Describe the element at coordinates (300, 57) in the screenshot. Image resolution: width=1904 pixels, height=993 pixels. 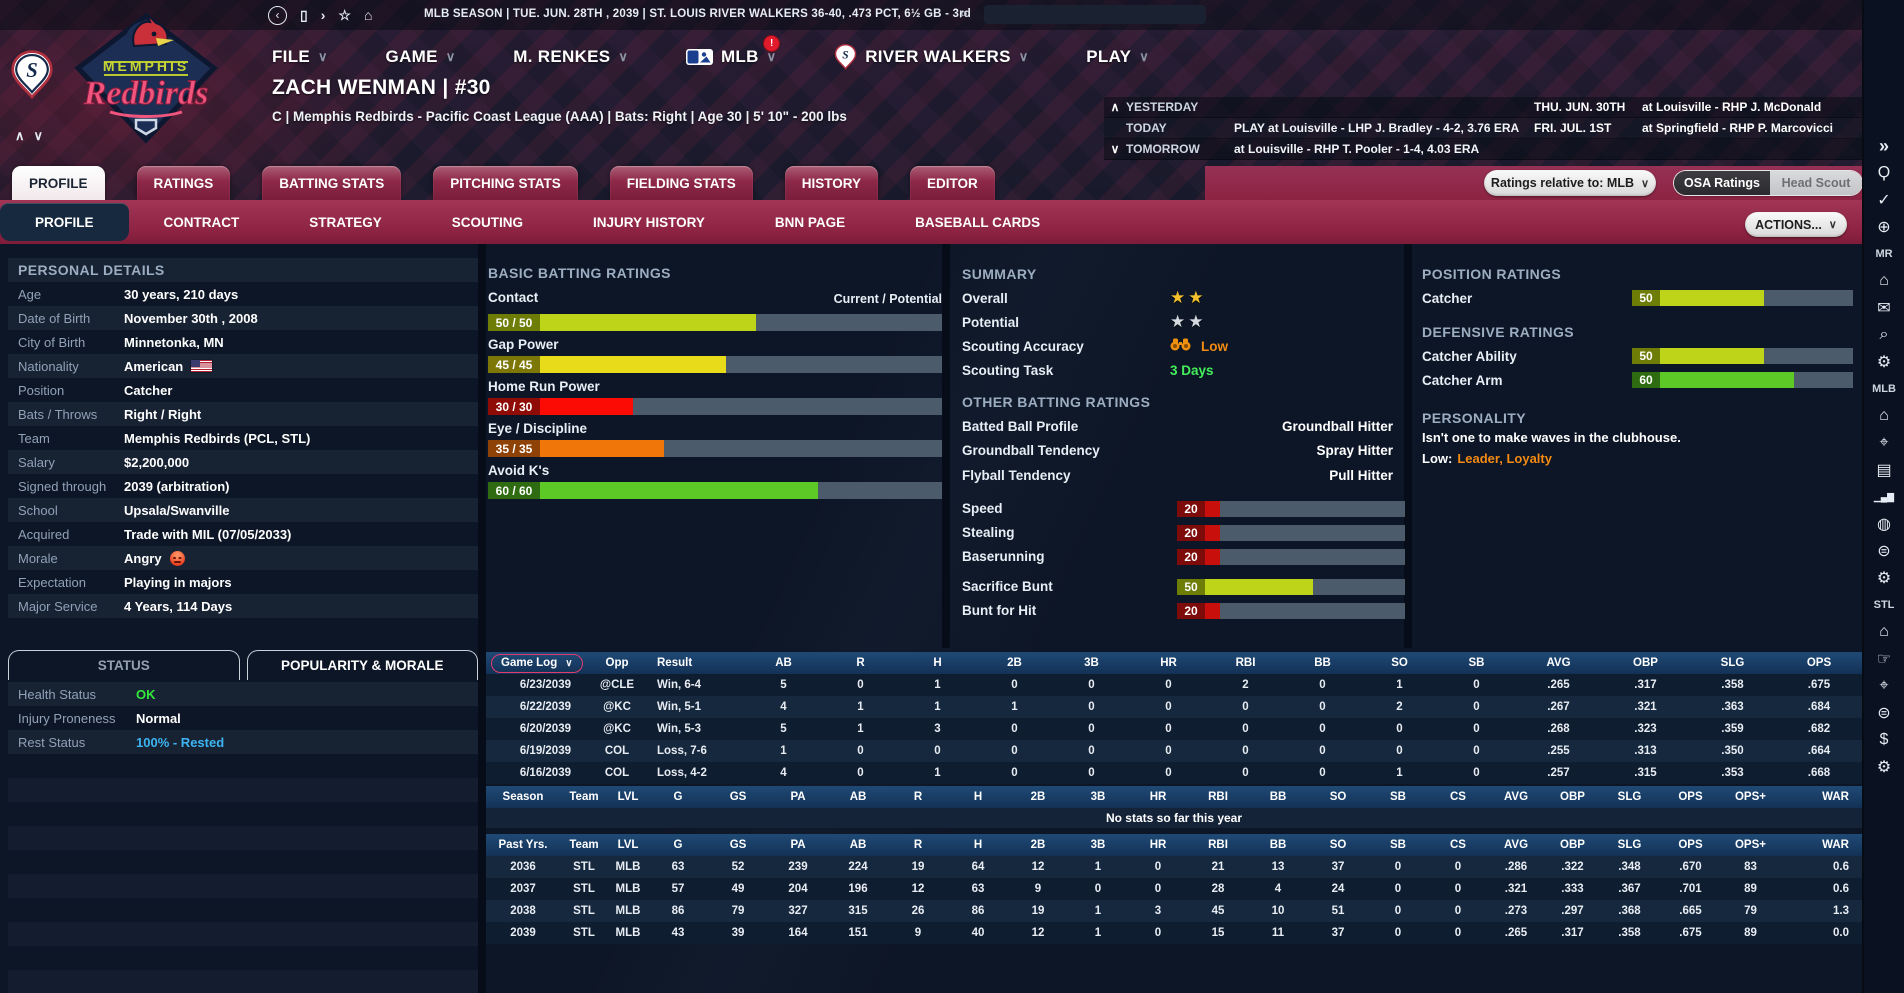
I see `menu-file: FILE ∨` at that location.